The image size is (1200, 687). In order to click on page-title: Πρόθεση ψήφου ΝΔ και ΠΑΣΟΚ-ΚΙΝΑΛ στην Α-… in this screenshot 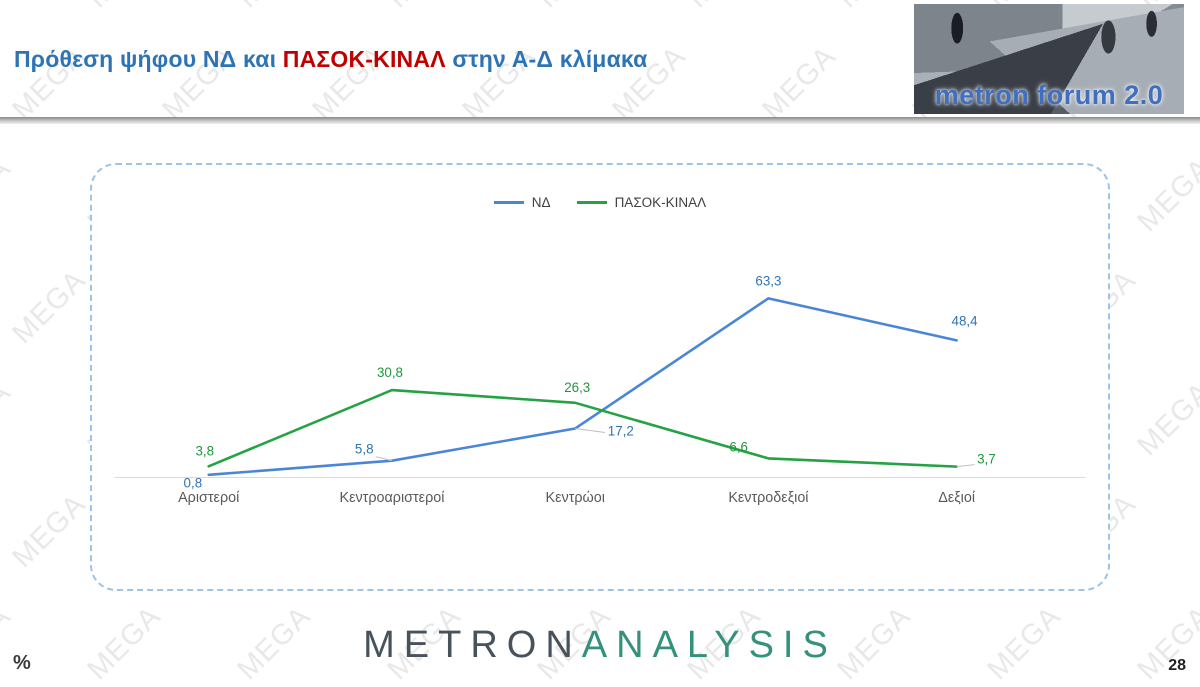, I will do `click(331, 59)`.